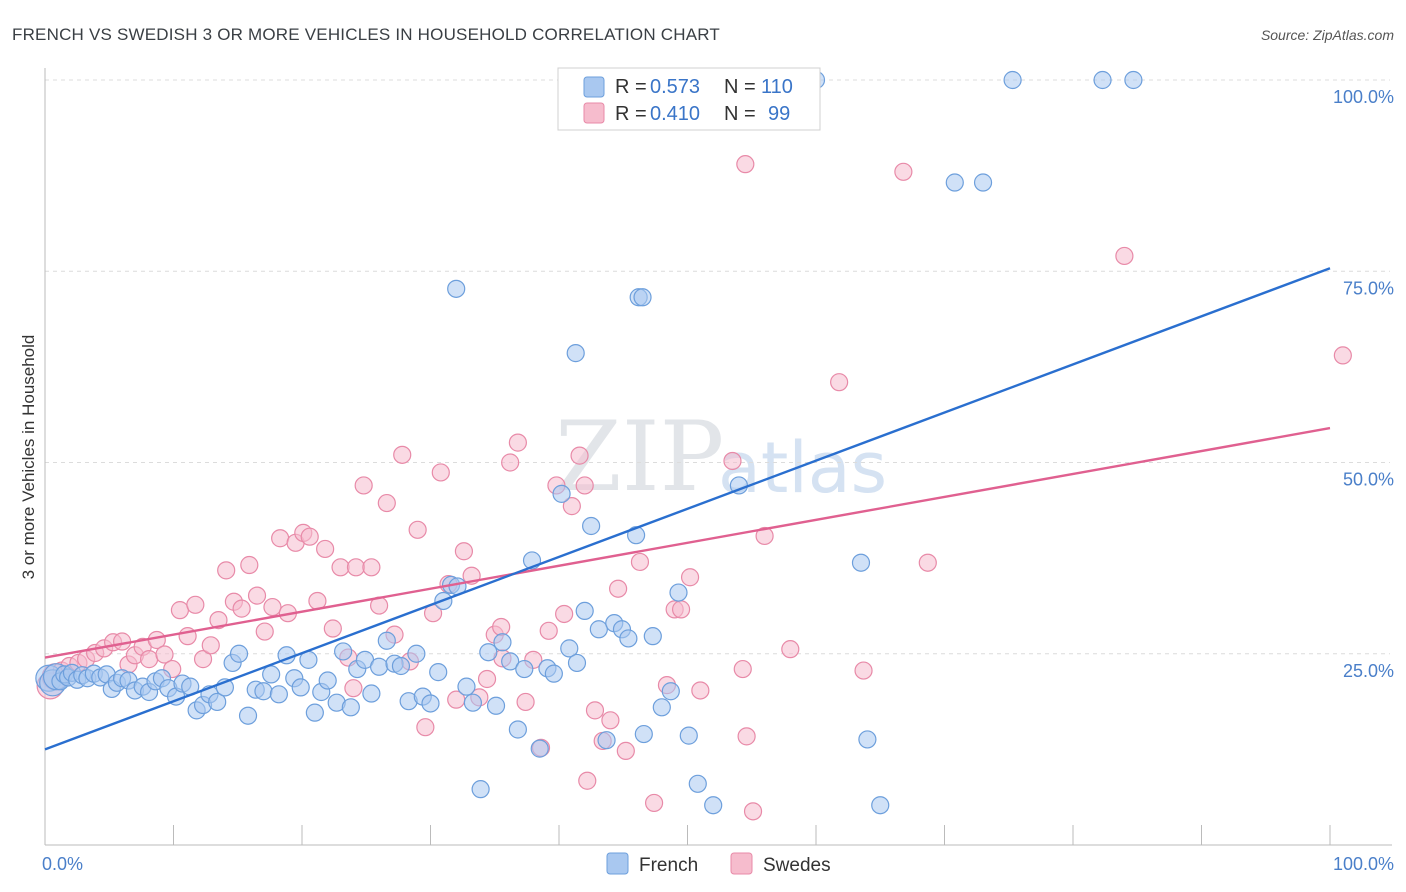 This screenshot has height=892, width=1406. What do you see at coordinates (779, 114) in the screenshot?
I see `legend-swedes-n-value: 99` at bounding box center [779, 114].